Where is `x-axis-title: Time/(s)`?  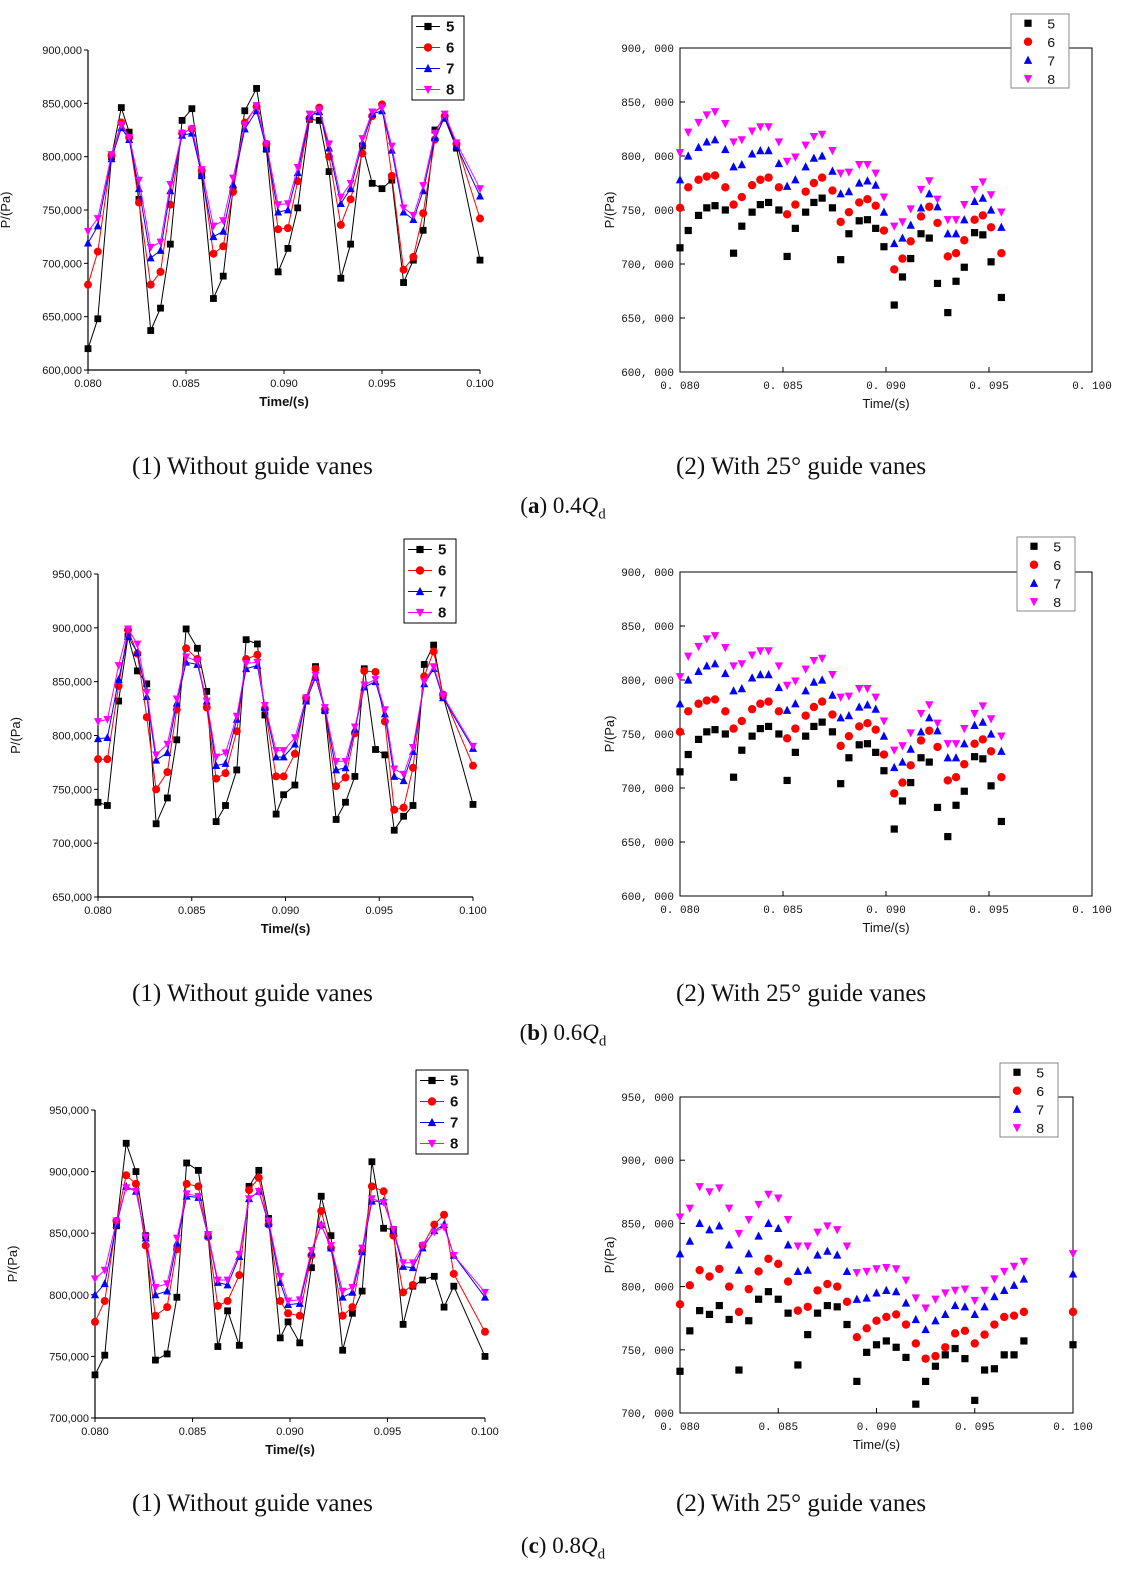
x-axis-title: Time/(s) is located at coordinates (284, 401).